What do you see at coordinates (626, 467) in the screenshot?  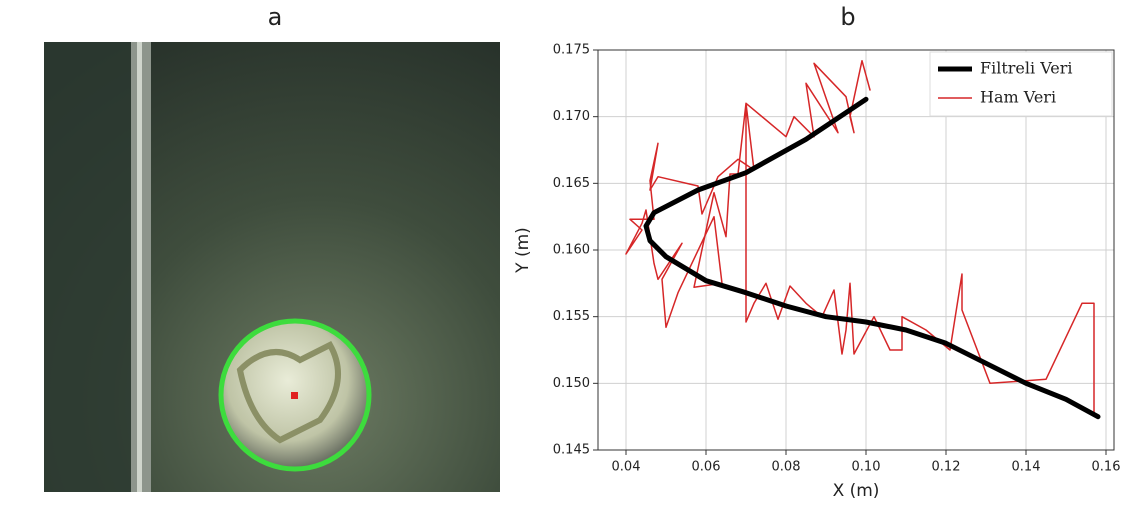 I see `x-tick-label: 0.04` at bounding box center [626, 467].